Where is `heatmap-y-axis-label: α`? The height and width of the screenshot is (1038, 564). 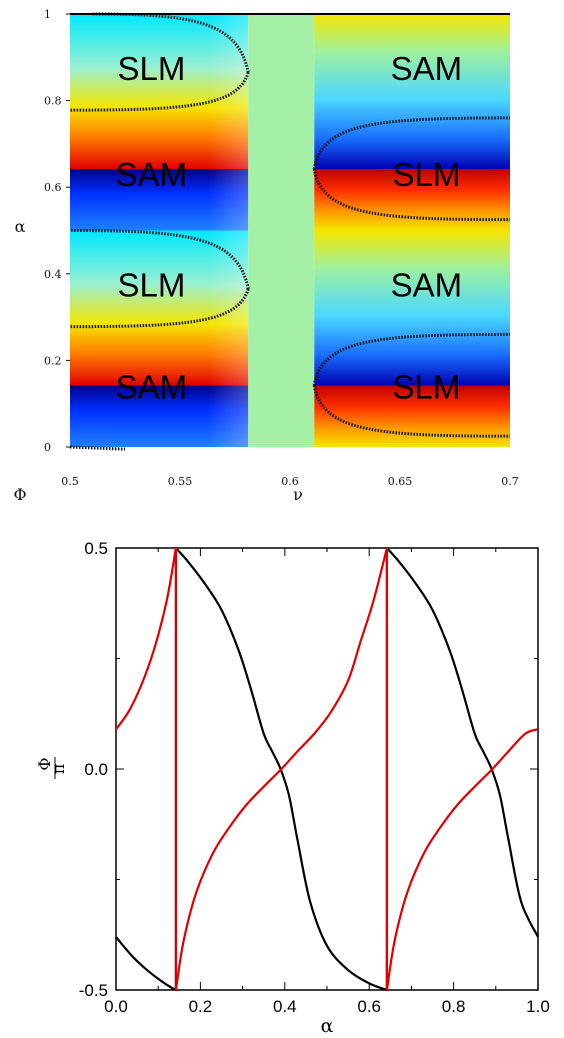 heatmap-y-axis-label: α is located at coordinates (20, 226).